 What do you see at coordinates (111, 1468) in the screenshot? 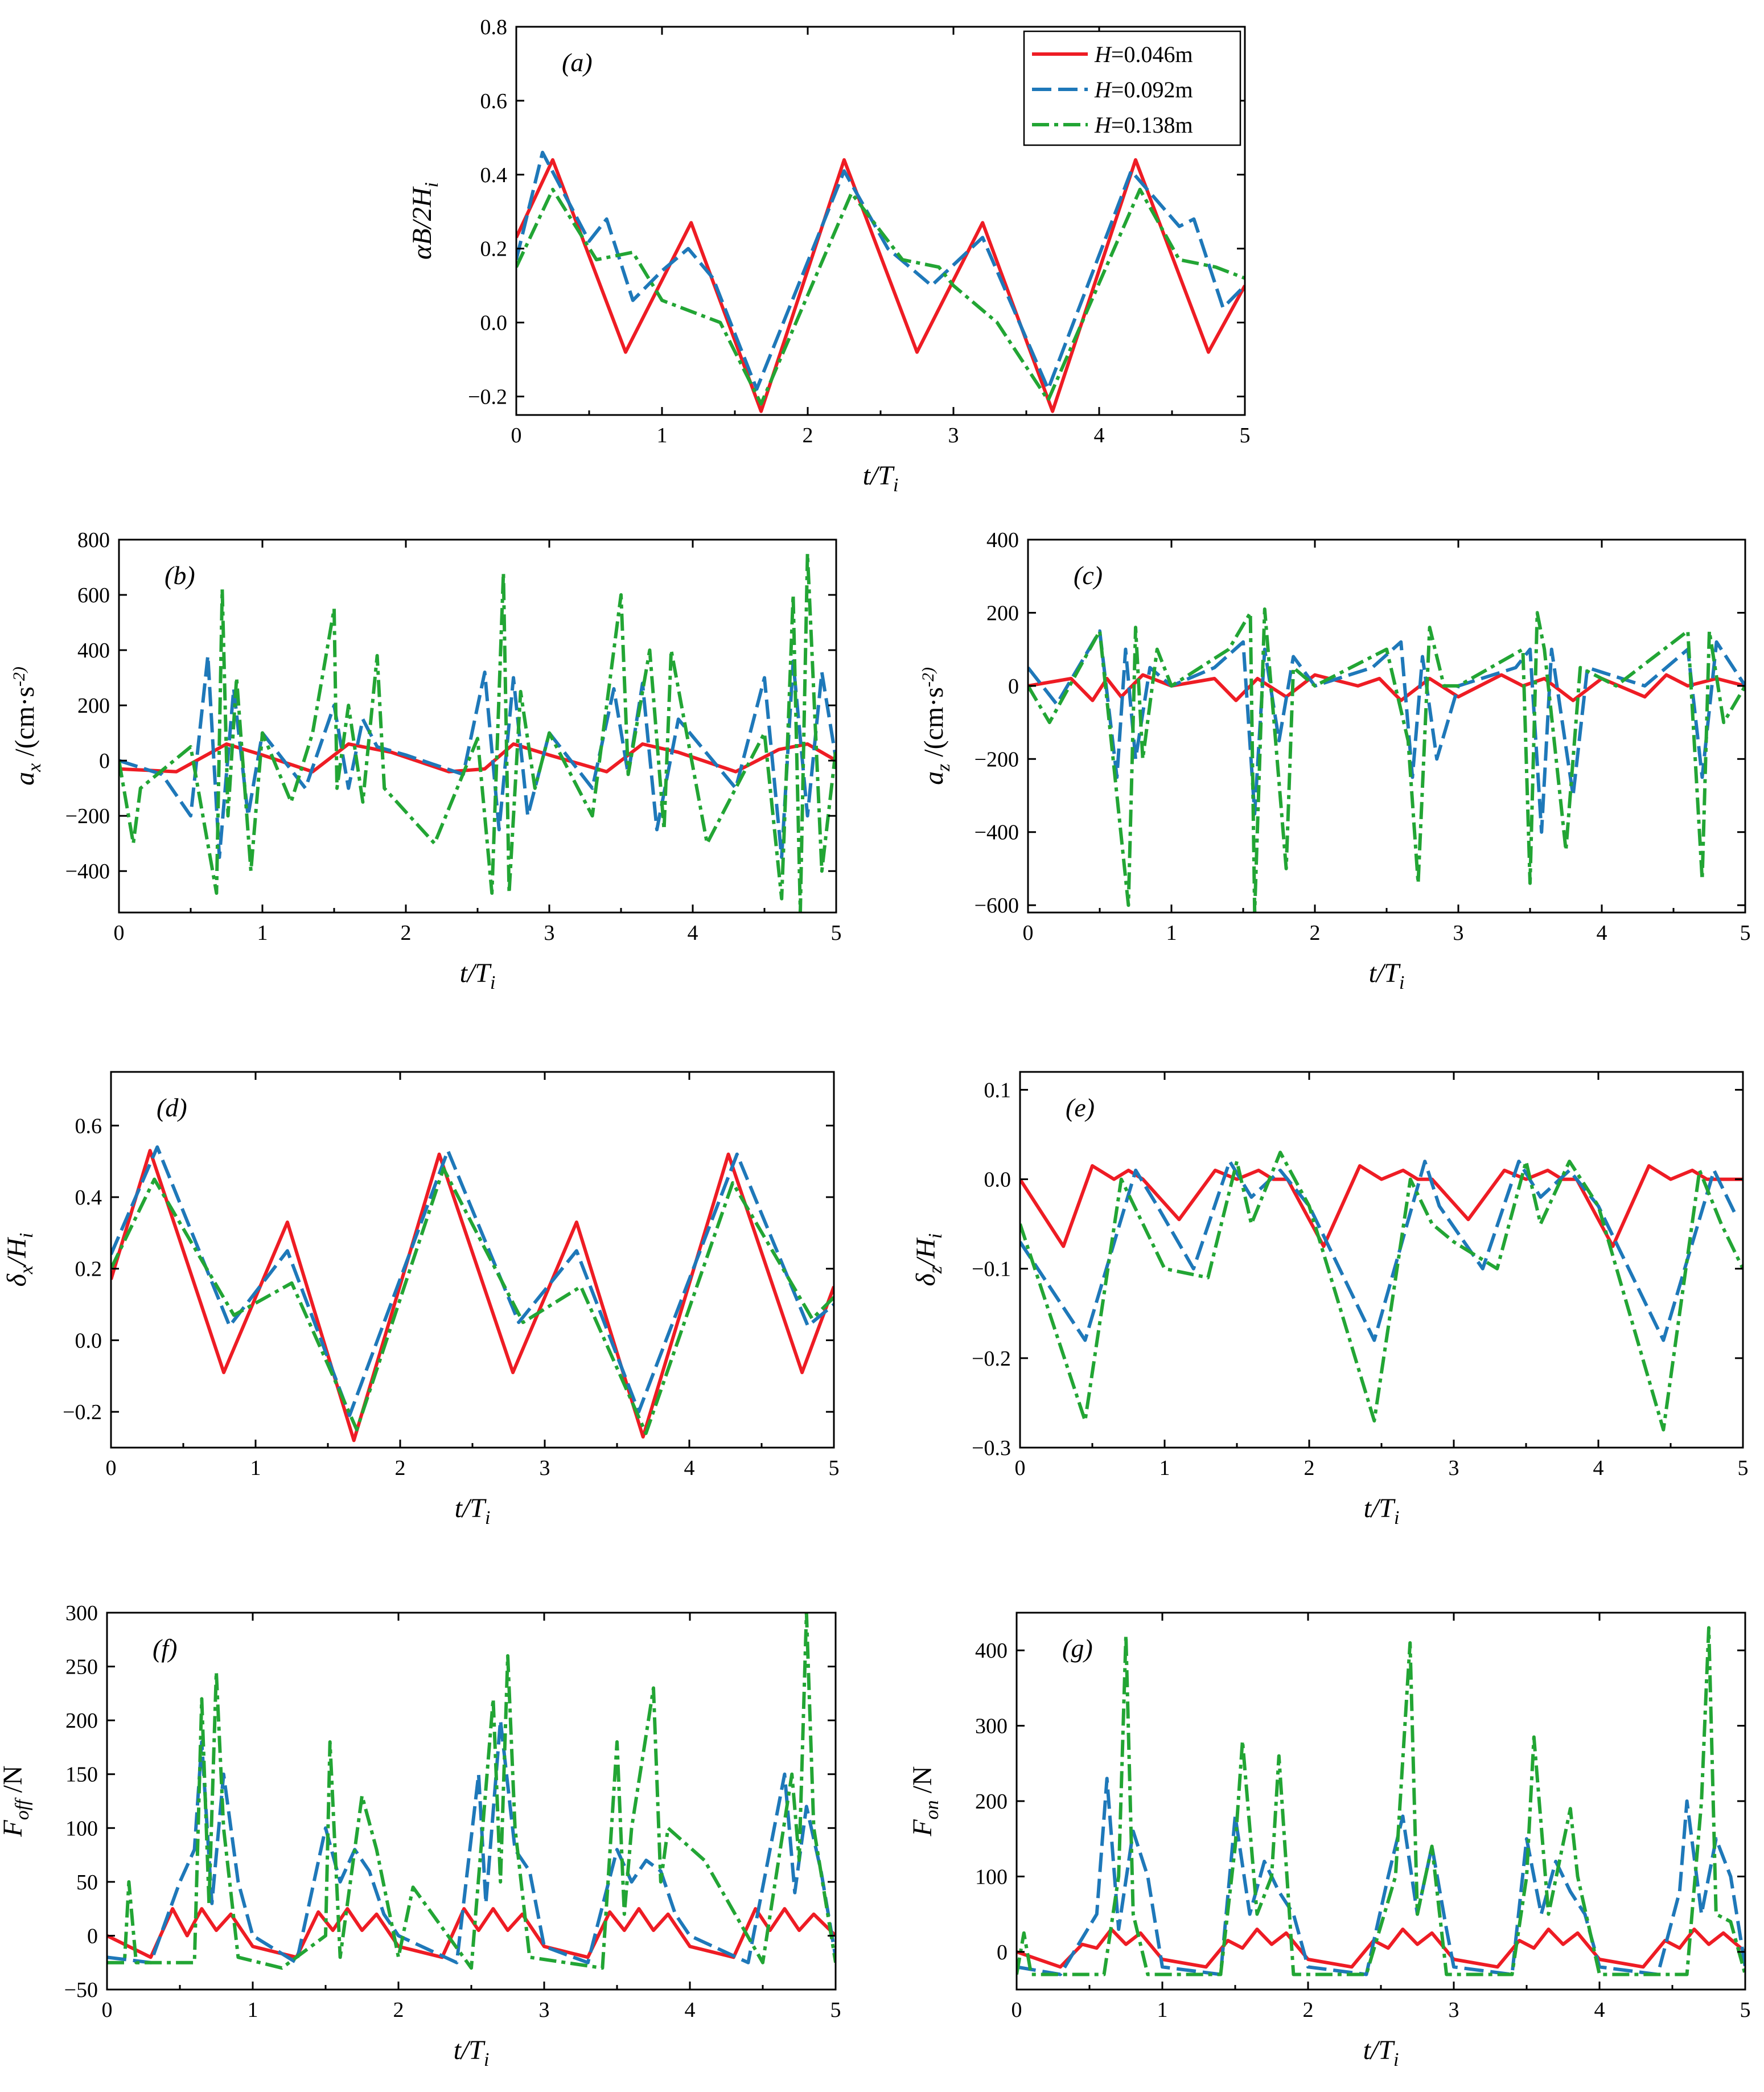
I see `x-tick-label-d: 0` at bounding box center [111, 1468].